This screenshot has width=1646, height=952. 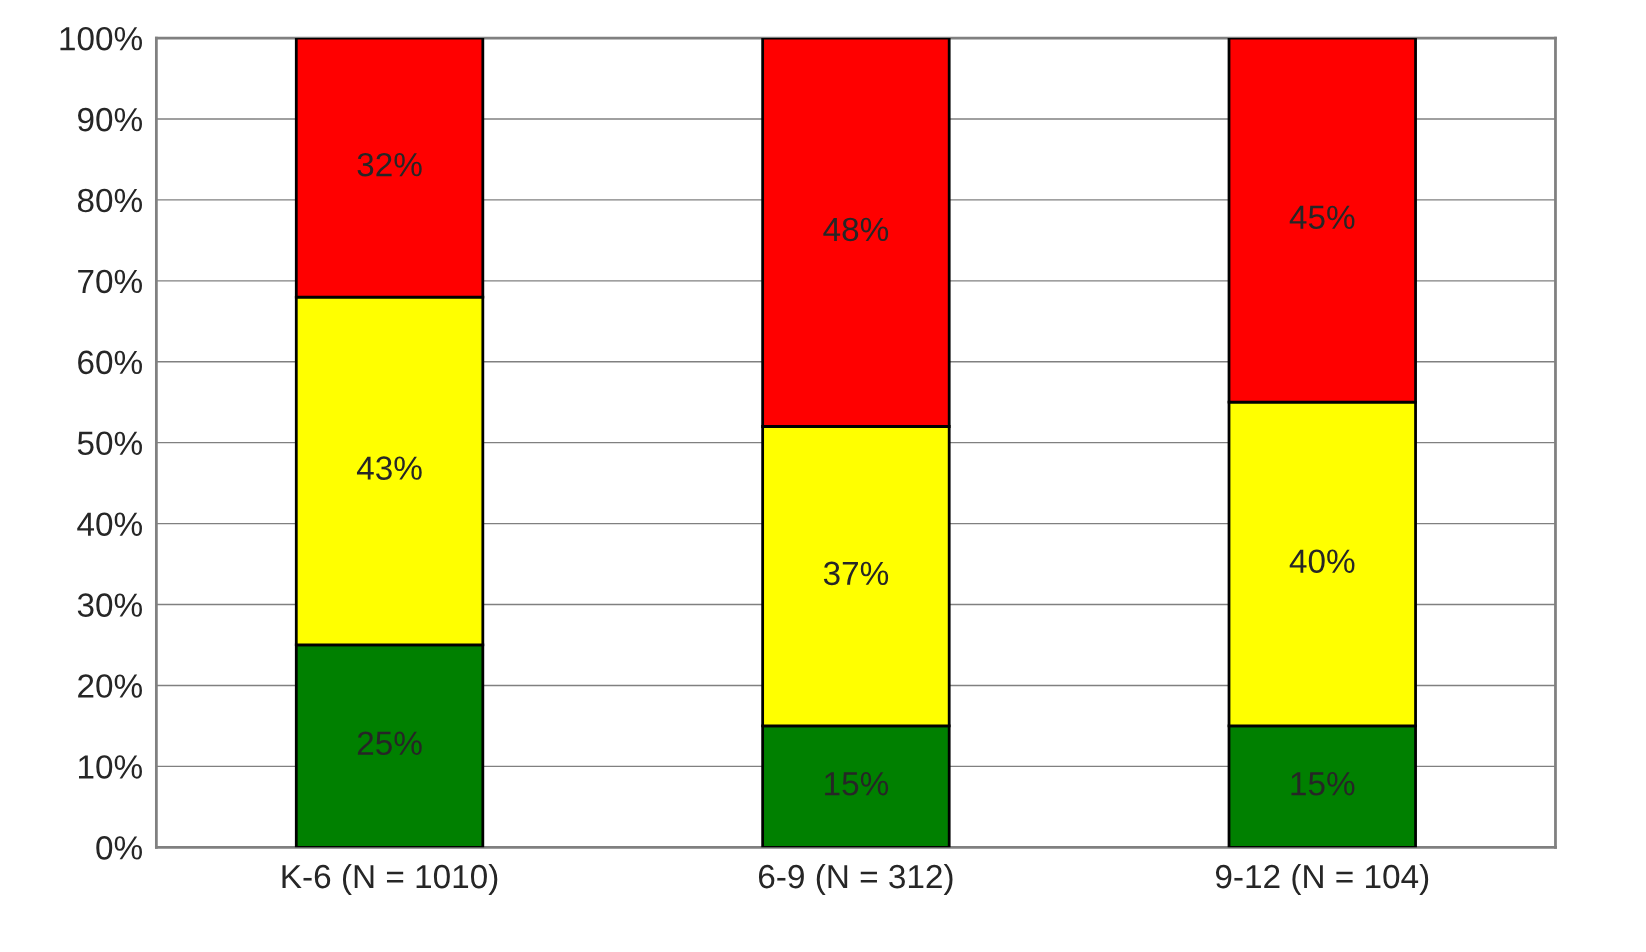 What do you see at coordinates (109, 443) in the screenshot?
I see `y-tick-label: 50%` at bounding box center [109, 443].